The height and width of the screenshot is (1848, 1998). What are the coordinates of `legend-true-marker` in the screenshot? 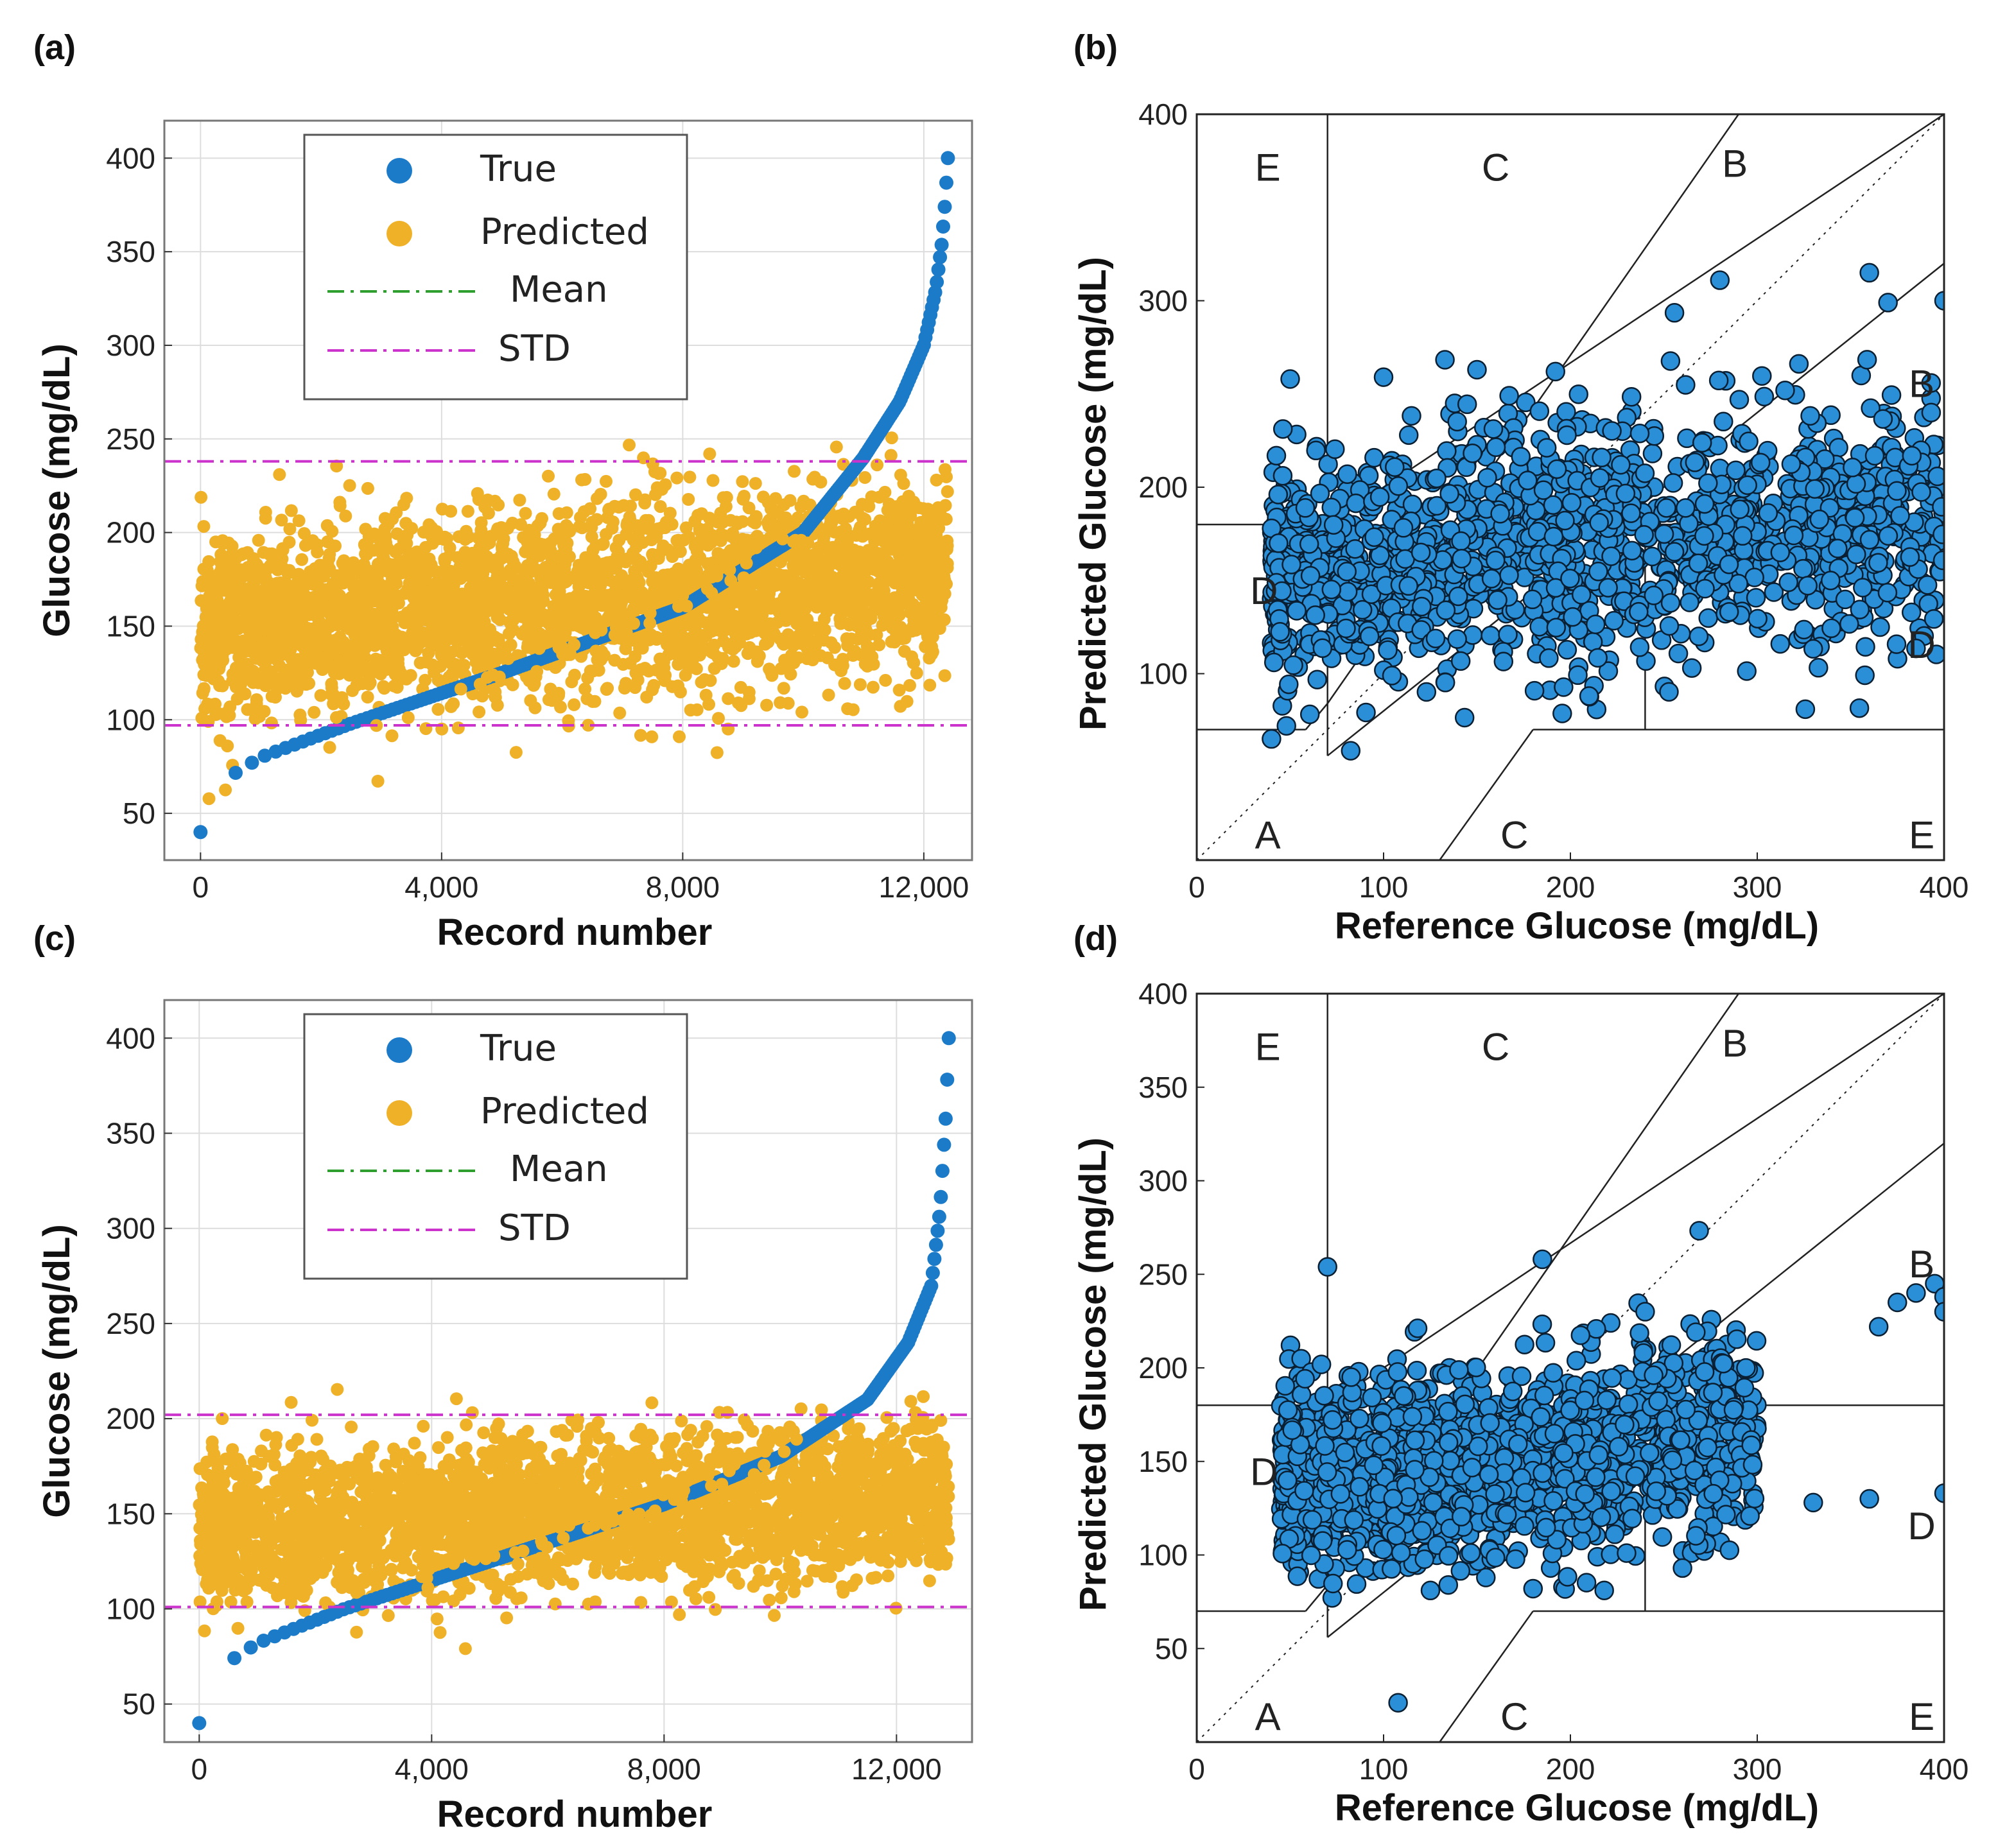 It's located at (399, 171).